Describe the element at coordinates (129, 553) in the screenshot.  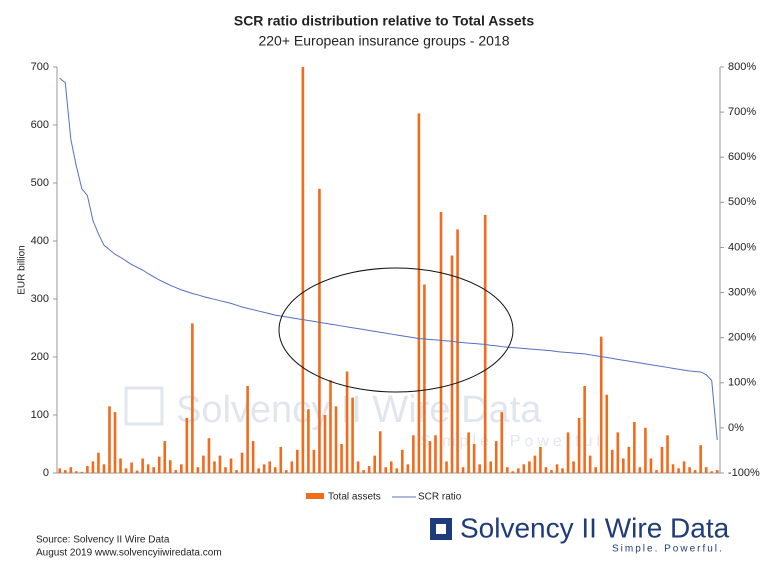
I see `source-text: August 2019 www.solvencyiiwiredata.com` at that location.